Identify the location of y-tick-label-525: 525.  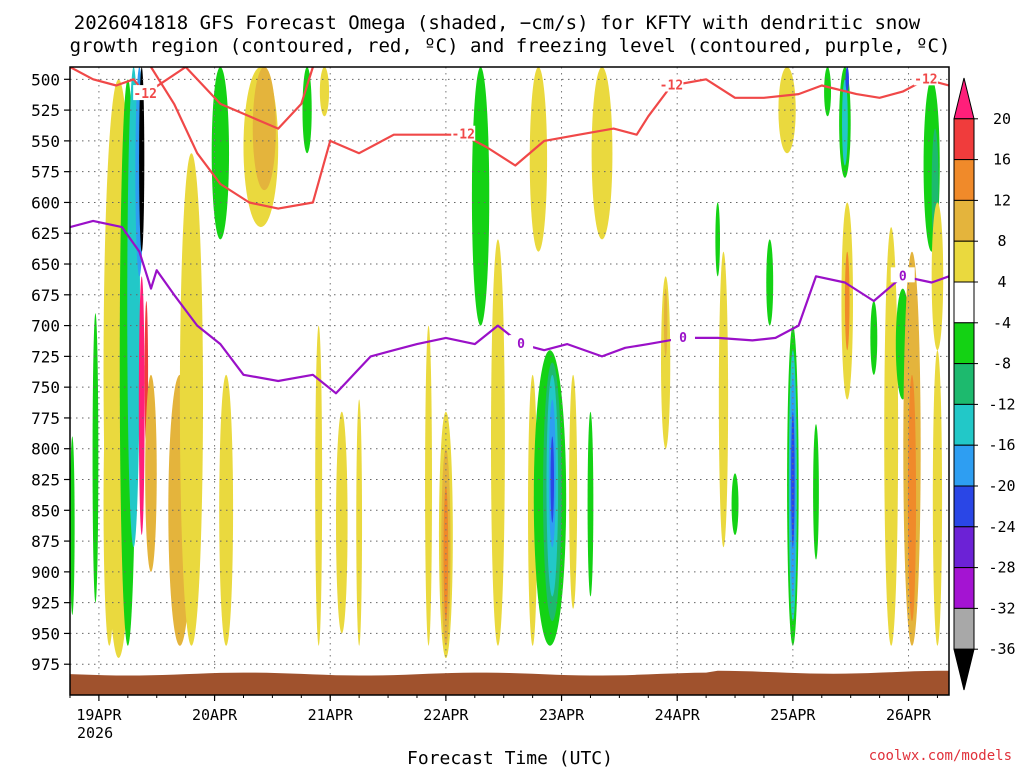
(45, 110).